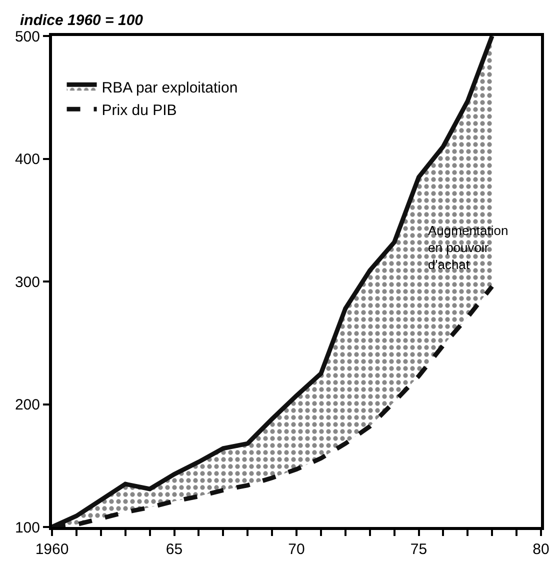 The height and width of the screenshot is (568, 559). What do you see at coordinates (170, 87) in the screenshot?
I see `legend-label: RBA par exploitation` at bounding box center [170, 87].